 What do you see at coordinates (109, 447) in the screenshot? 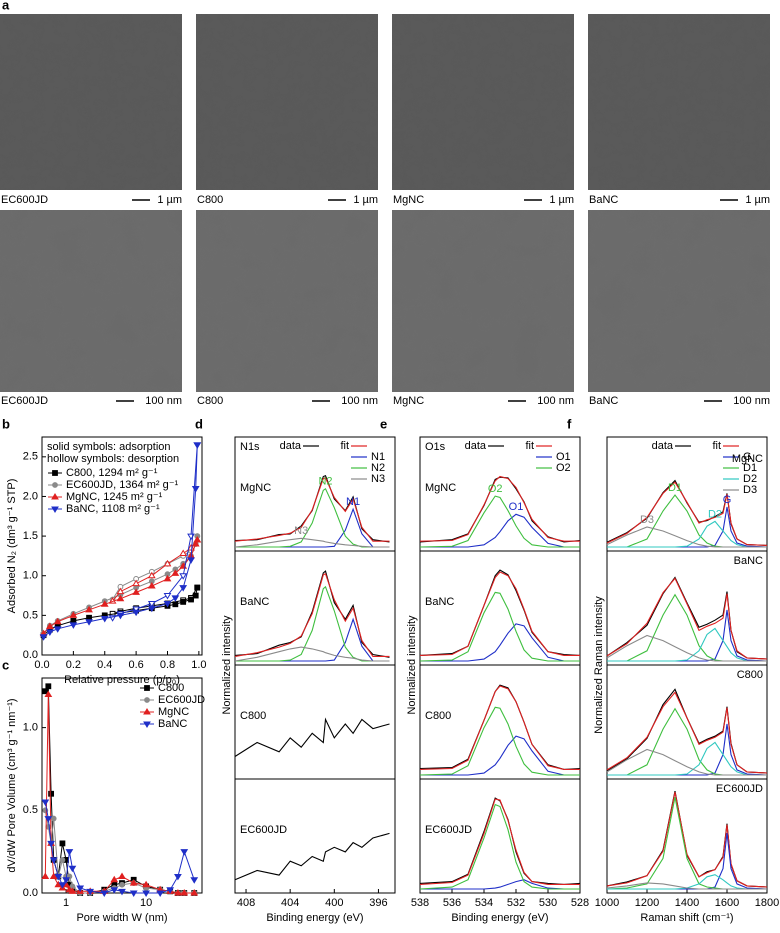
I see `annotation: solid symbols: adsorption` at bounding box center [109, 447].